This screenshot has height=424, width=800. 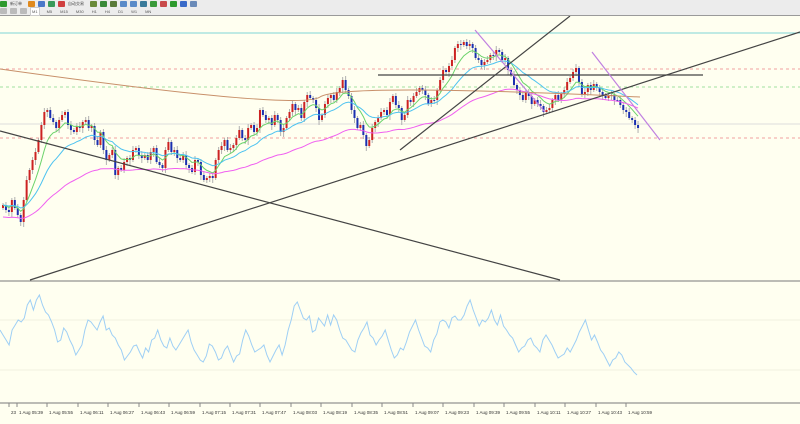 I want to click on line-chart-icon, so click(x=113, y=4).